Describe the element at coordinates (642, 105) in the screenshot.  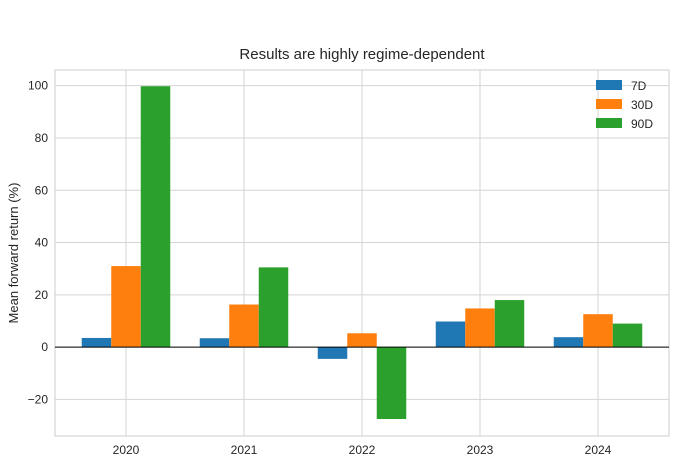
I see `legend-label: 30D` at that location.